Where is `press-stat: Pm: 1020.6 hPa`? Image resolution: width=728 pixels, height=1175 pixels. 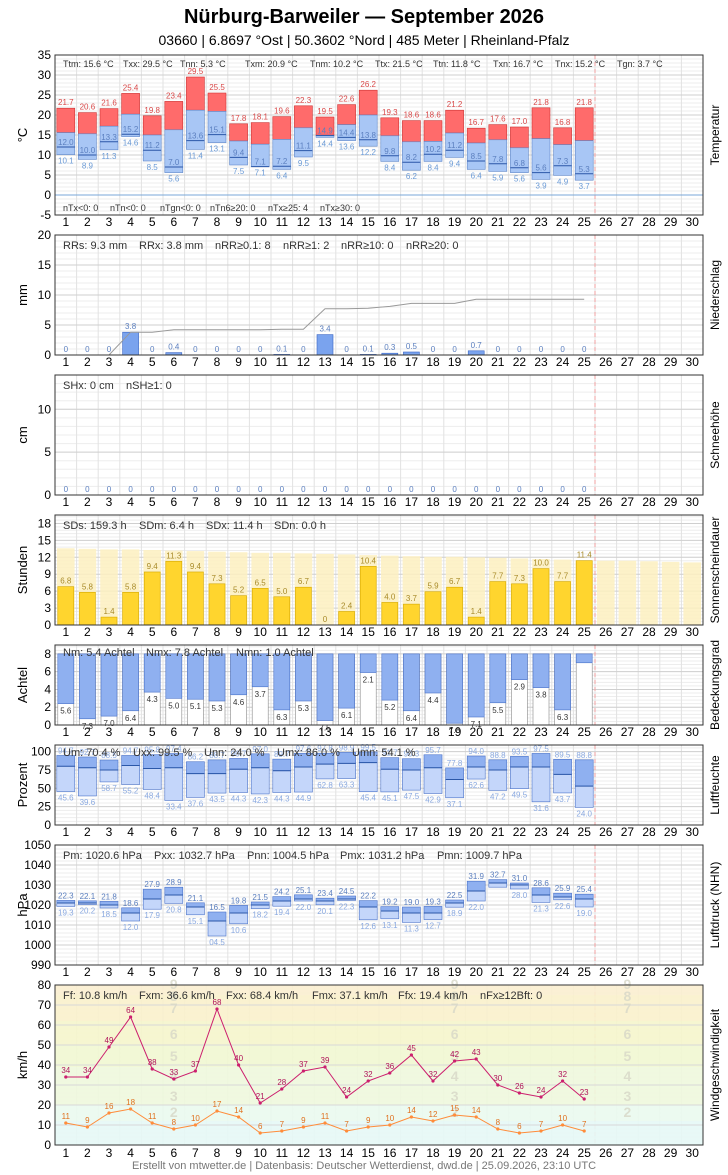
press-stat: Pm: 1020.6 hPa is located at coordinates (103, 856).